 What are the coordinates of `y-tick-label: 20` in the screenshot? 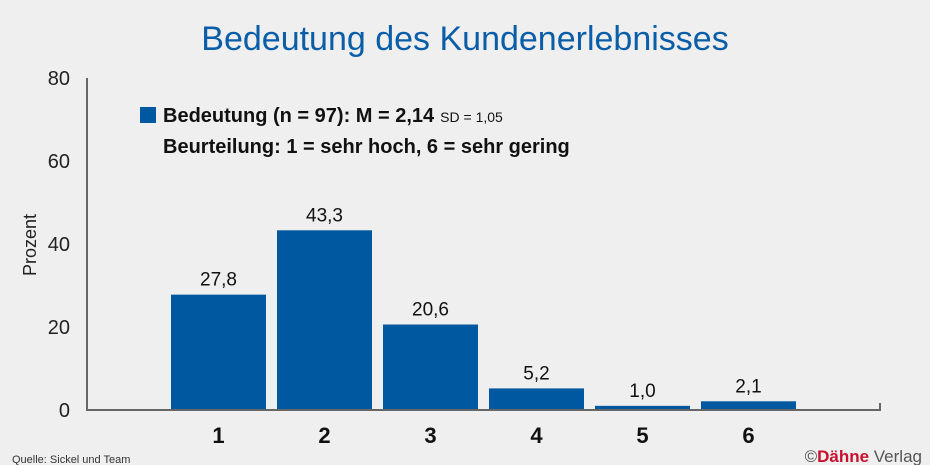 It's located at (59, 328).